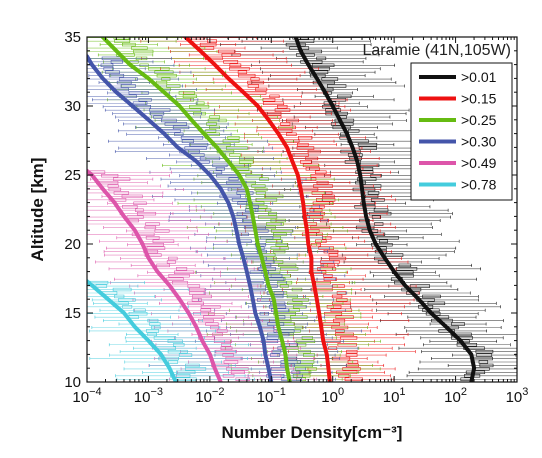  What do you see at coordinates (479, 99) in the screenshot?
I see `legend-label: >0.15` at bounding box center [479, 99].